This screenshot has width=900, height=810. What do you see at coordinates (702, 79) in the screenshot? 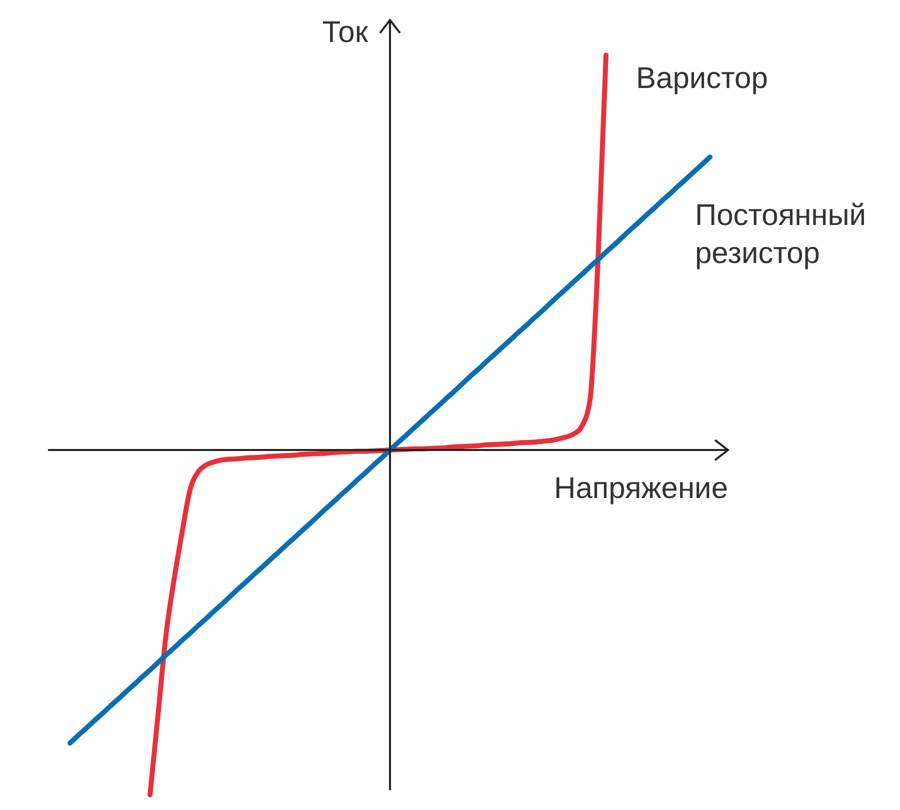
I see `series-label: Варистор` at bounding box center [702, 79].